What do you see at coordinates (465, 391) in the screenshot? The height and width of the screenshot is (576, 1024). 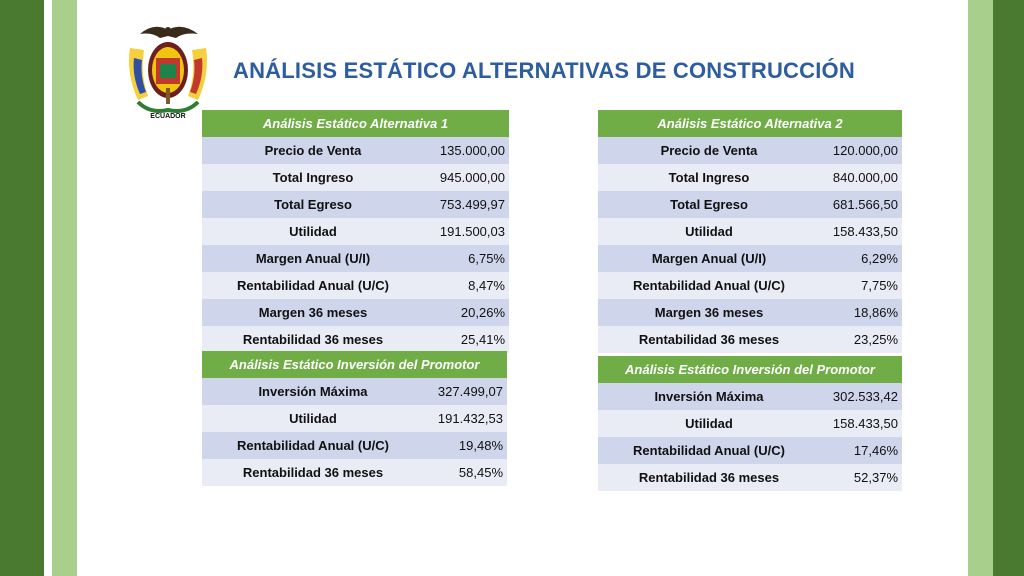 I see `row-value: 327.499,07` at bounding box center [465, 391].